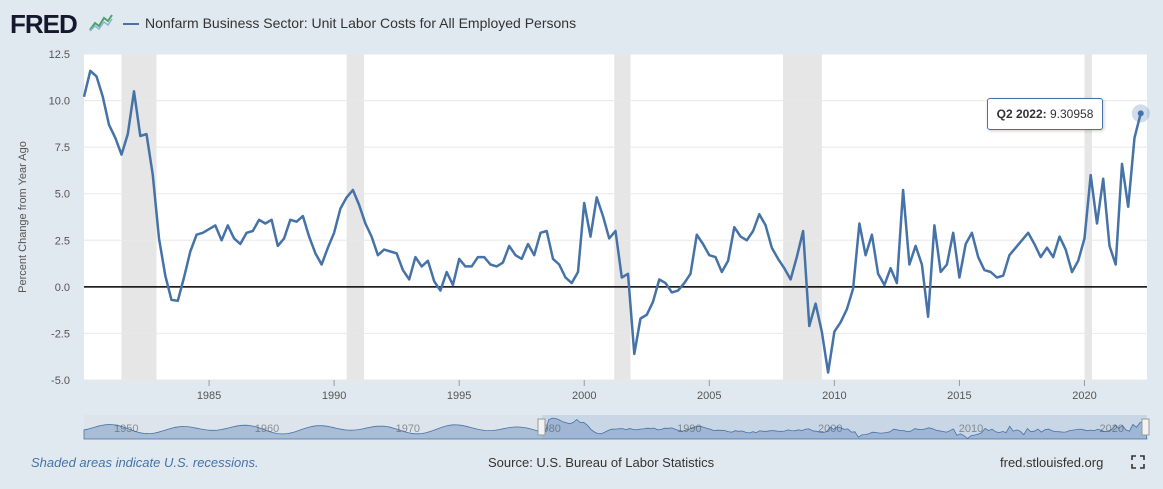 The image size is (1163, 489). I want to click on navigator-year-label: 2020, so click(1112, 429).